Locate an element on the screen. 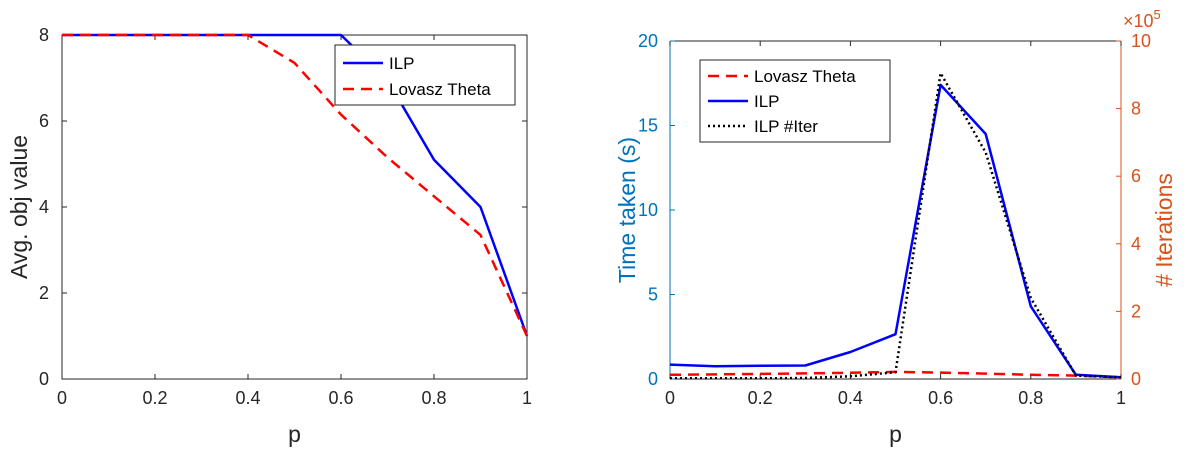 This screenshot has height=449, width=1186. right-y-tick-label: 10 is located at coordinates (1141, 41).